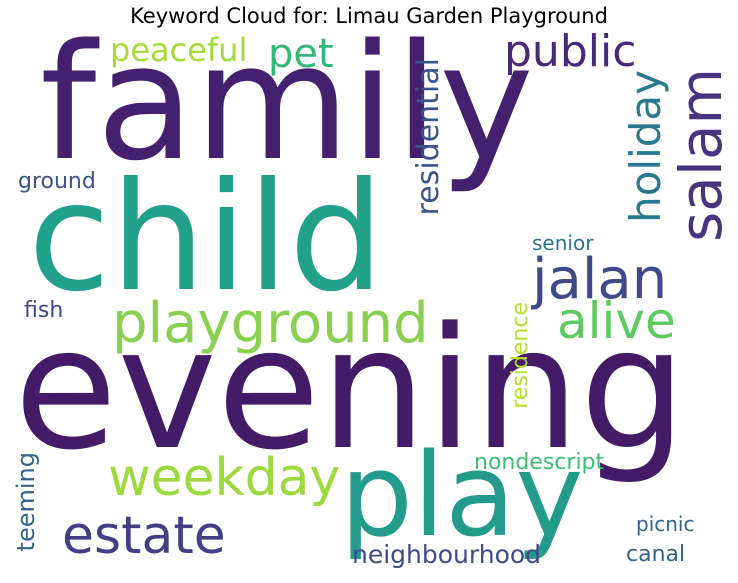  I want to click on word-holiday: holiday, so click(645, 146).